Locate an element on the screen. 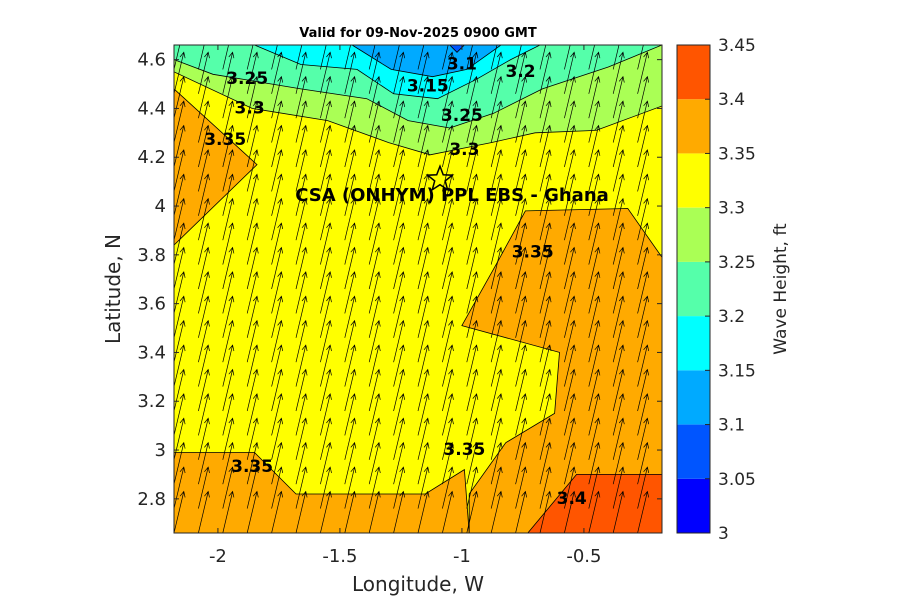 The image size is (900, 600). colorbar-frame is located at coordinates (693, 289).